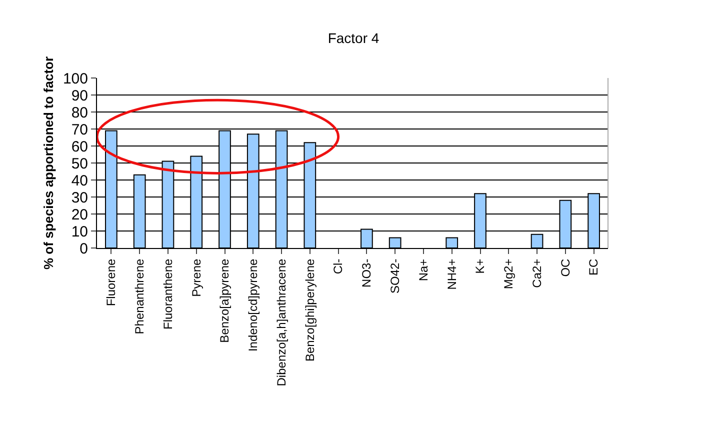 This screenshot has height=423, width=707. Describe the element at coordinates (537, 273) in the screenshot. I see `x-tick-label: Ca2+` at that location.